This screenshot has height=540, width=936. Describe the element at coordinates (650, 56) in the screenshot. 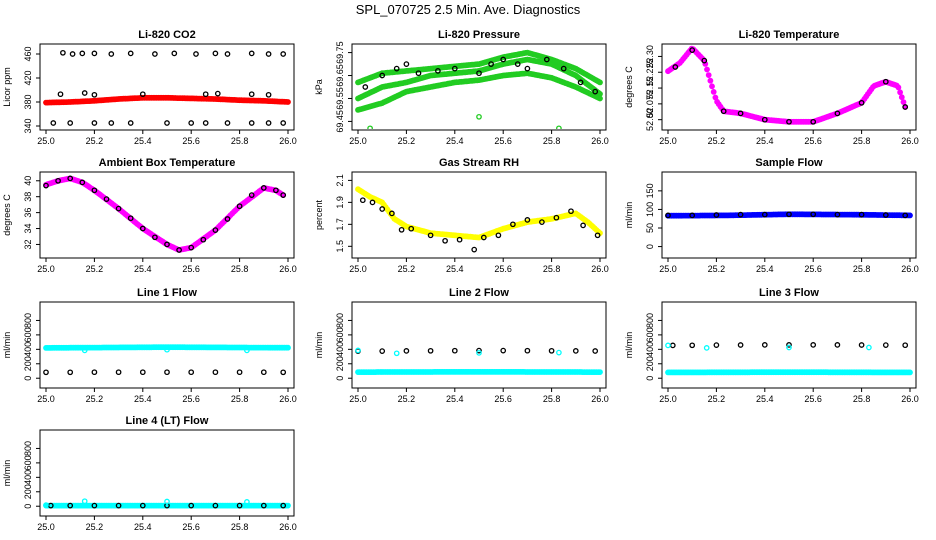

I see `y-tick-label: 52.30` at that location.